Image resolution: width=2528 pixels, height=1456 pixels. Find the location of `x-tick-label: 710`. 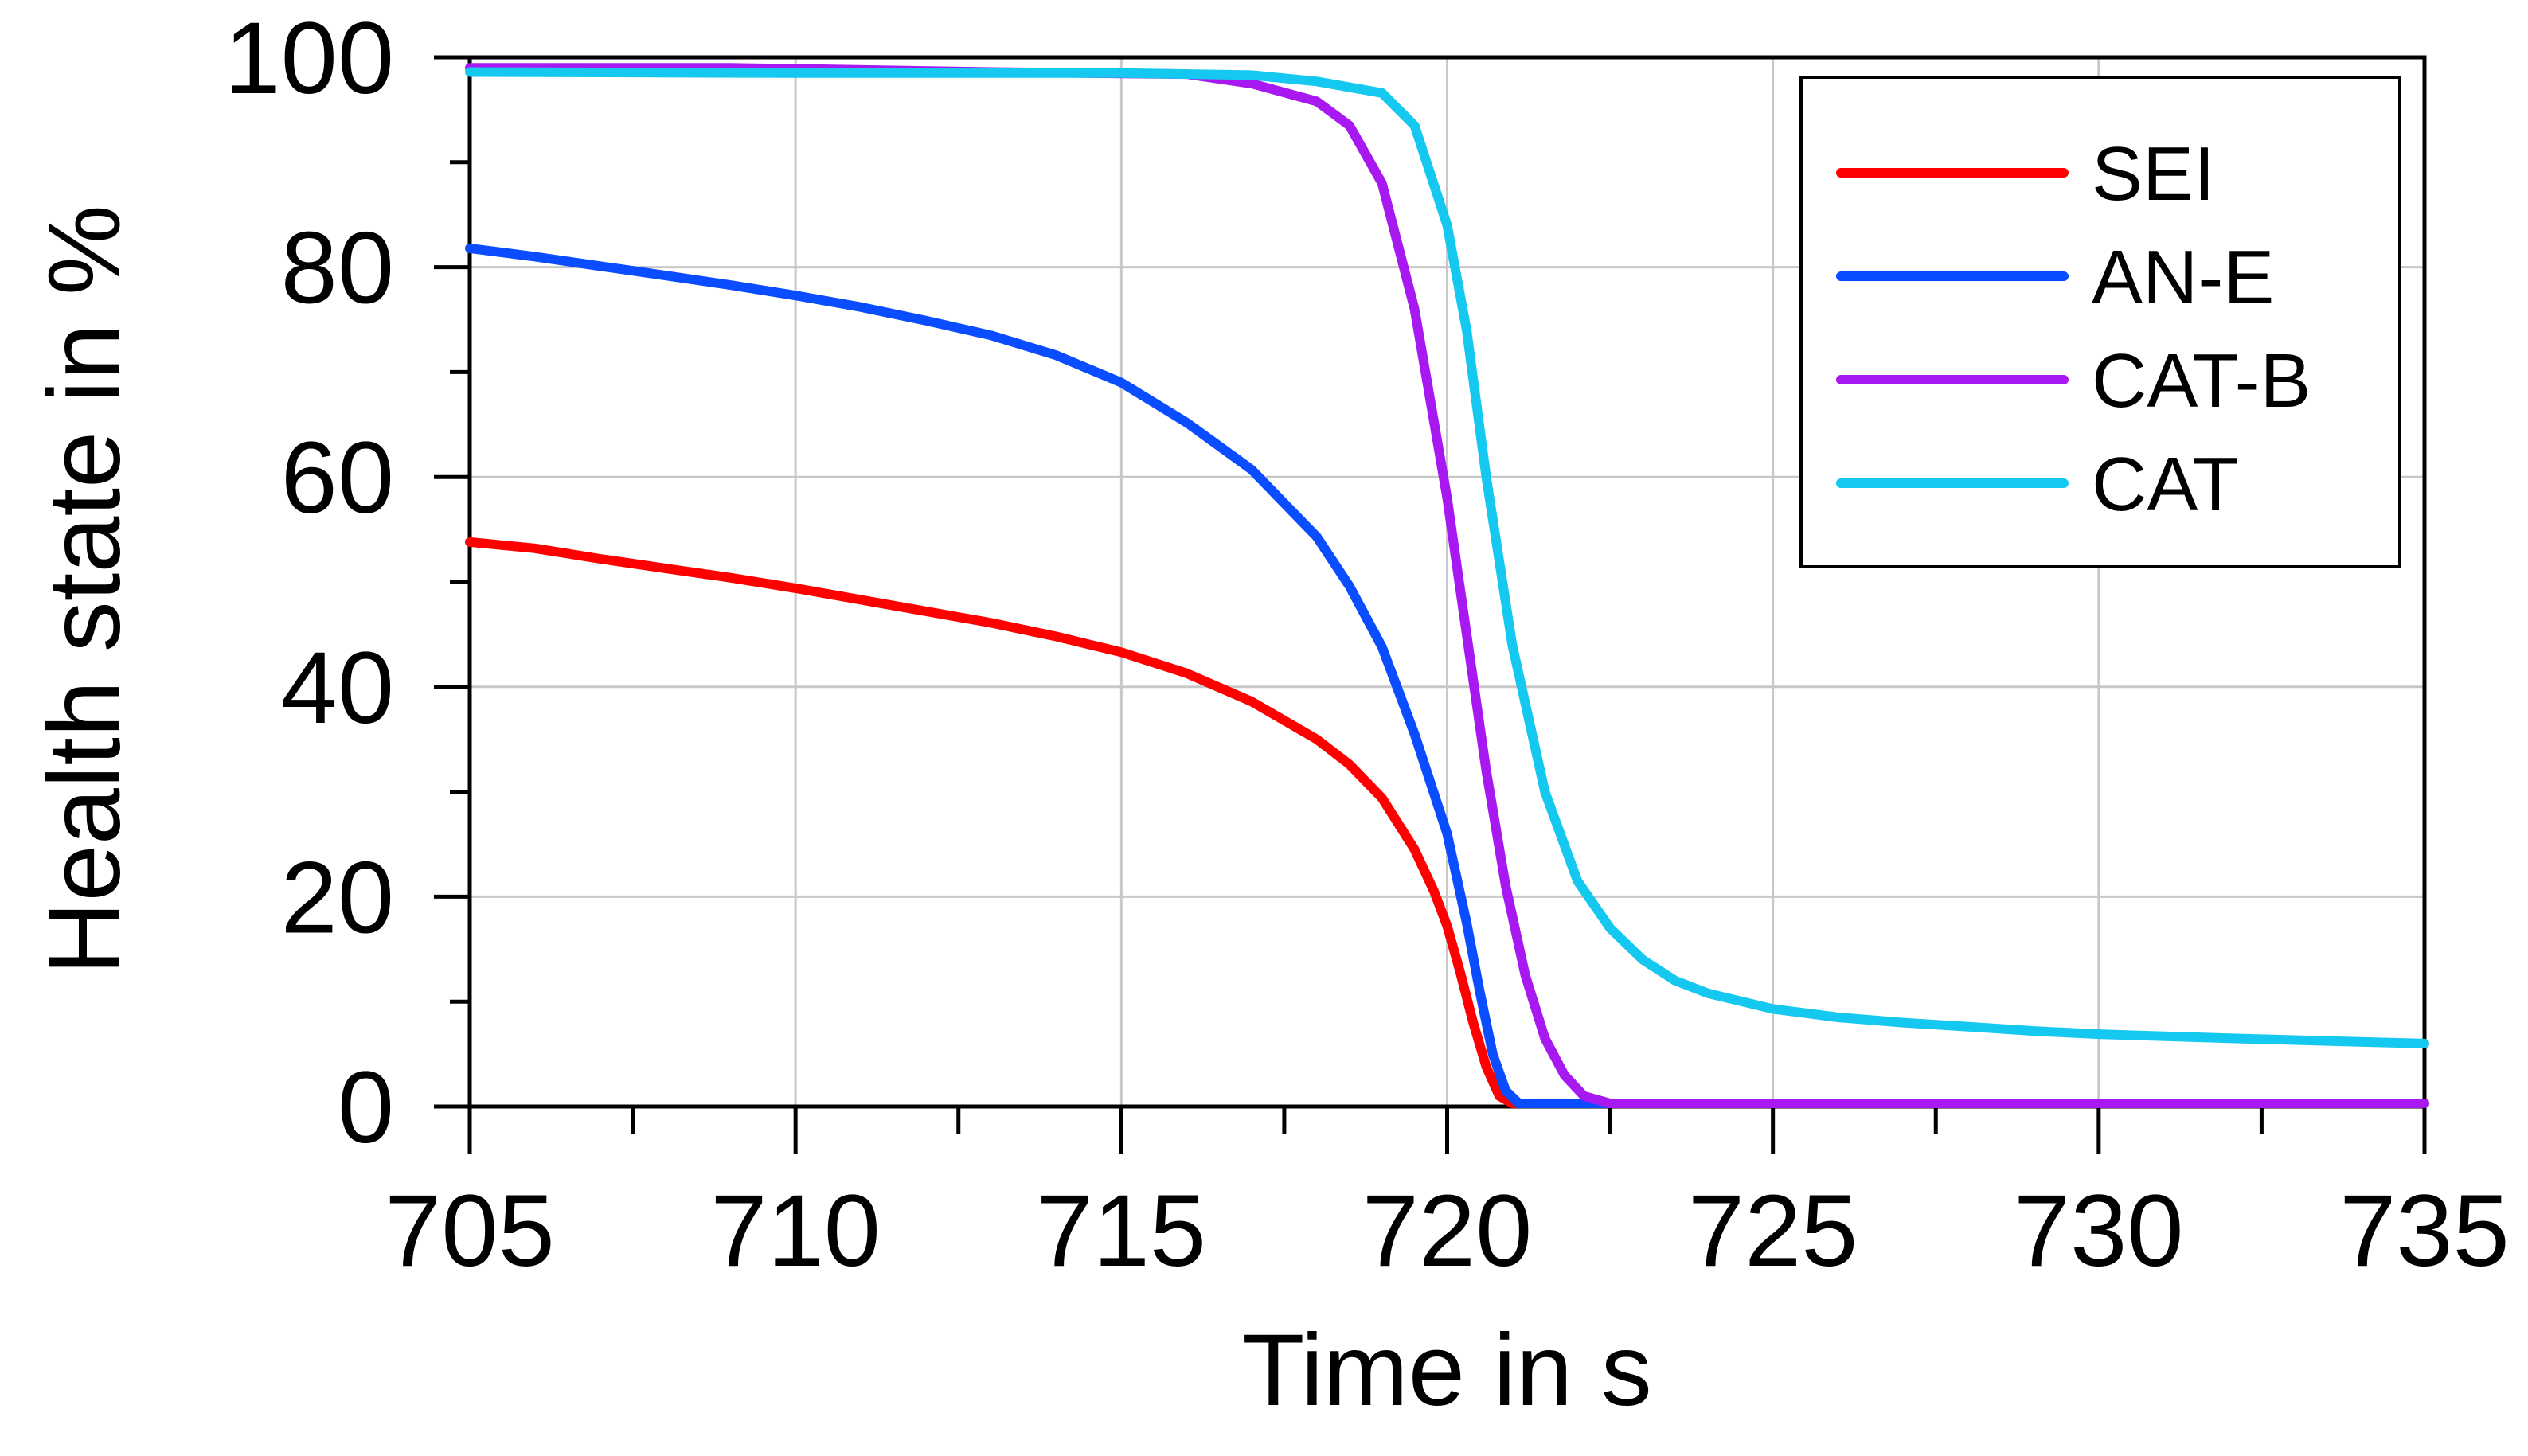

x-tick-label: 710 is located at coordinates (795, 1231).